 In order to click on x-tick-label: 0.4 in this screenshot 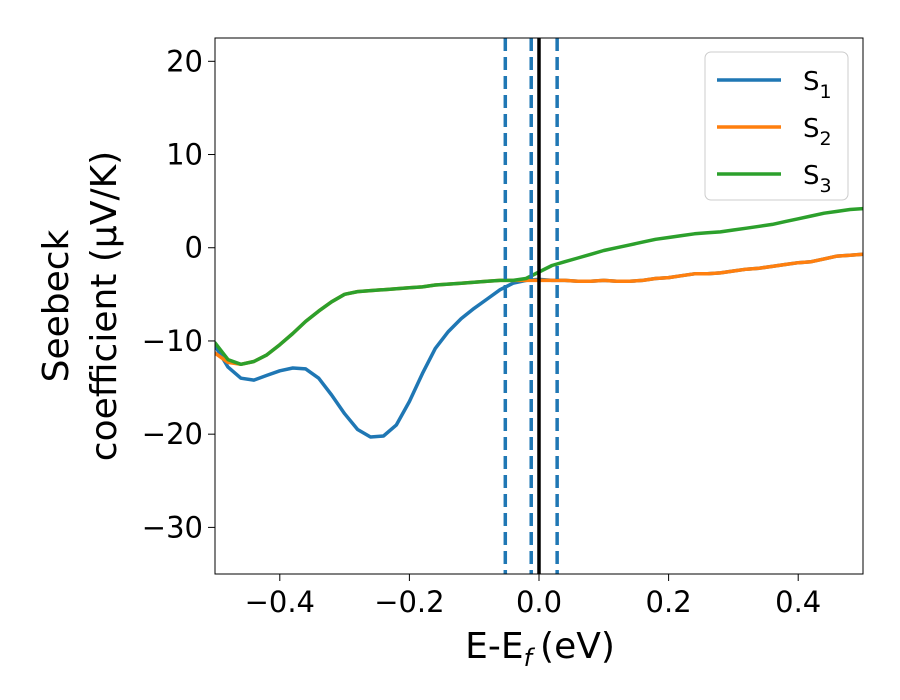, I will do `click(798, 602)`.